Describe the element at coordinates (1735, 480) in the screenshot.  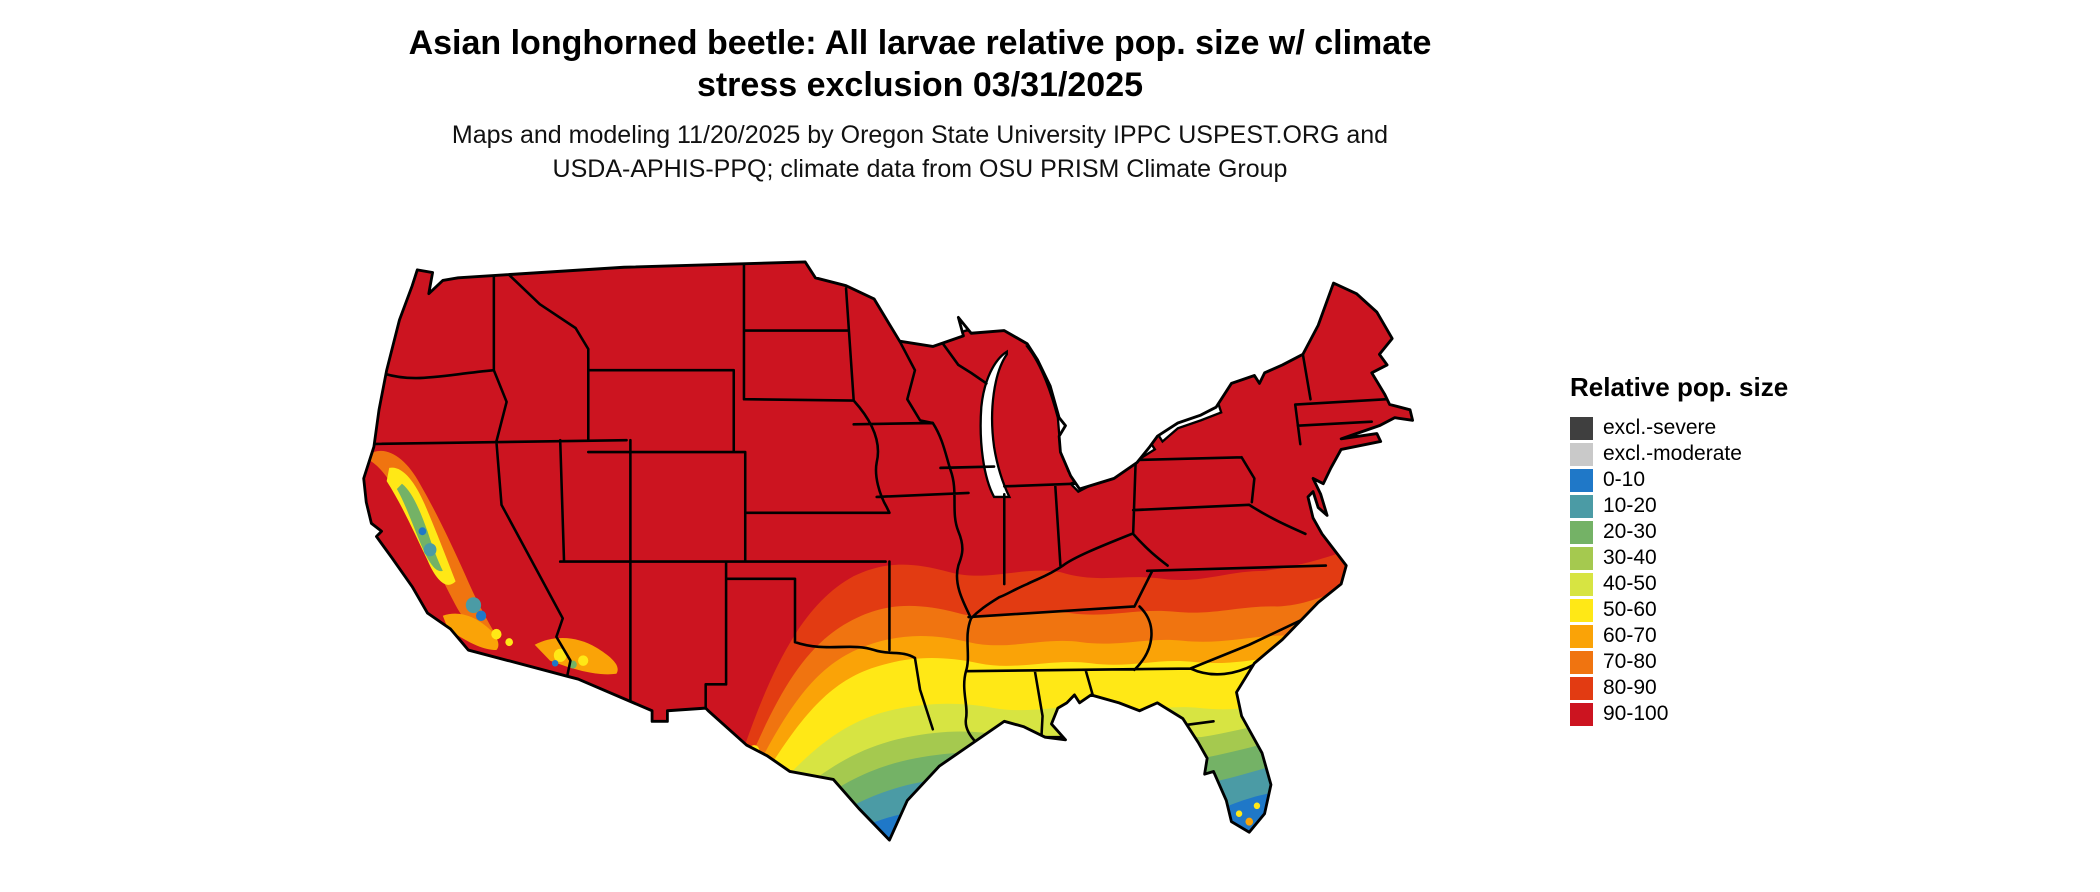
I see `legend-item: 0-10` at that location.